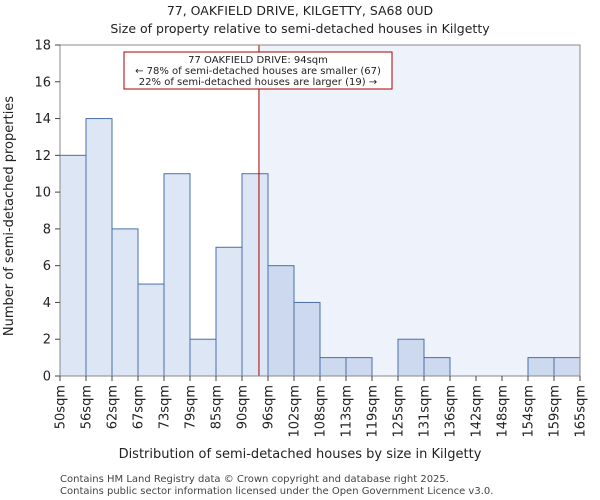 The height and width of the screenshot is (500, 600). I want to click on x-tick-label: 90sqm, so click(243, 407).